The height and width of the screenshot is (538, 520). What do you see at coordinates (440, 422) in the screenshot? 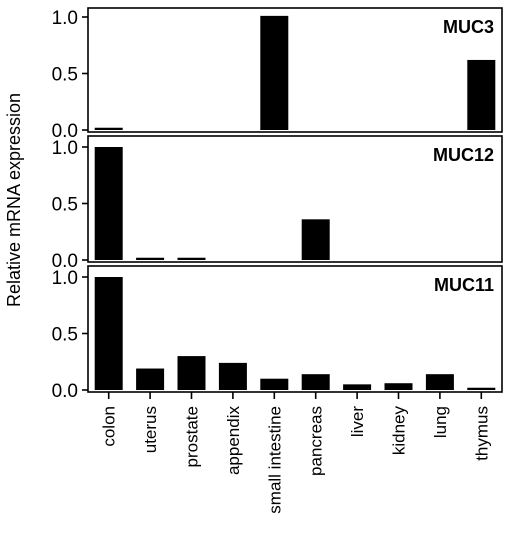
I see `x-tick-label: lung` at bounding box center [440, 422].